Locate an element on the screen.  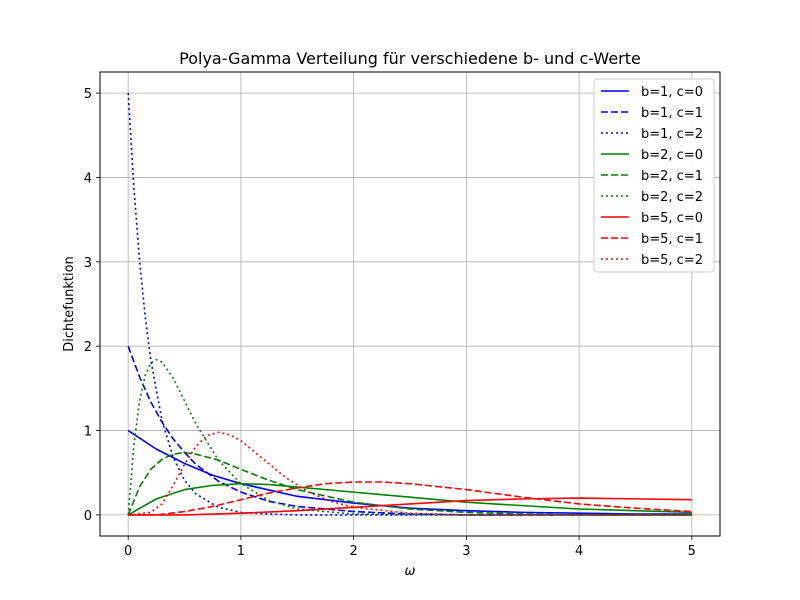
x-tick-label: 0 is located at coordinates (128, 551).